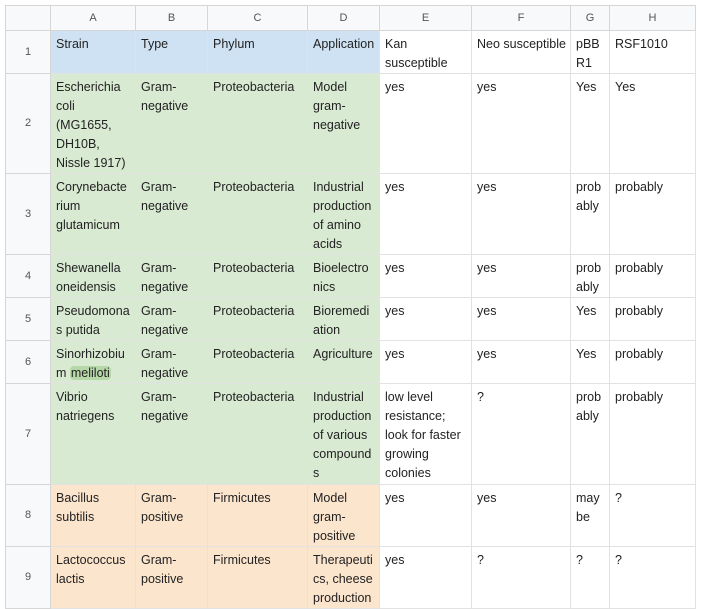  I want to click on cell: Corynebacterium glutamicum, so click(93, 214).